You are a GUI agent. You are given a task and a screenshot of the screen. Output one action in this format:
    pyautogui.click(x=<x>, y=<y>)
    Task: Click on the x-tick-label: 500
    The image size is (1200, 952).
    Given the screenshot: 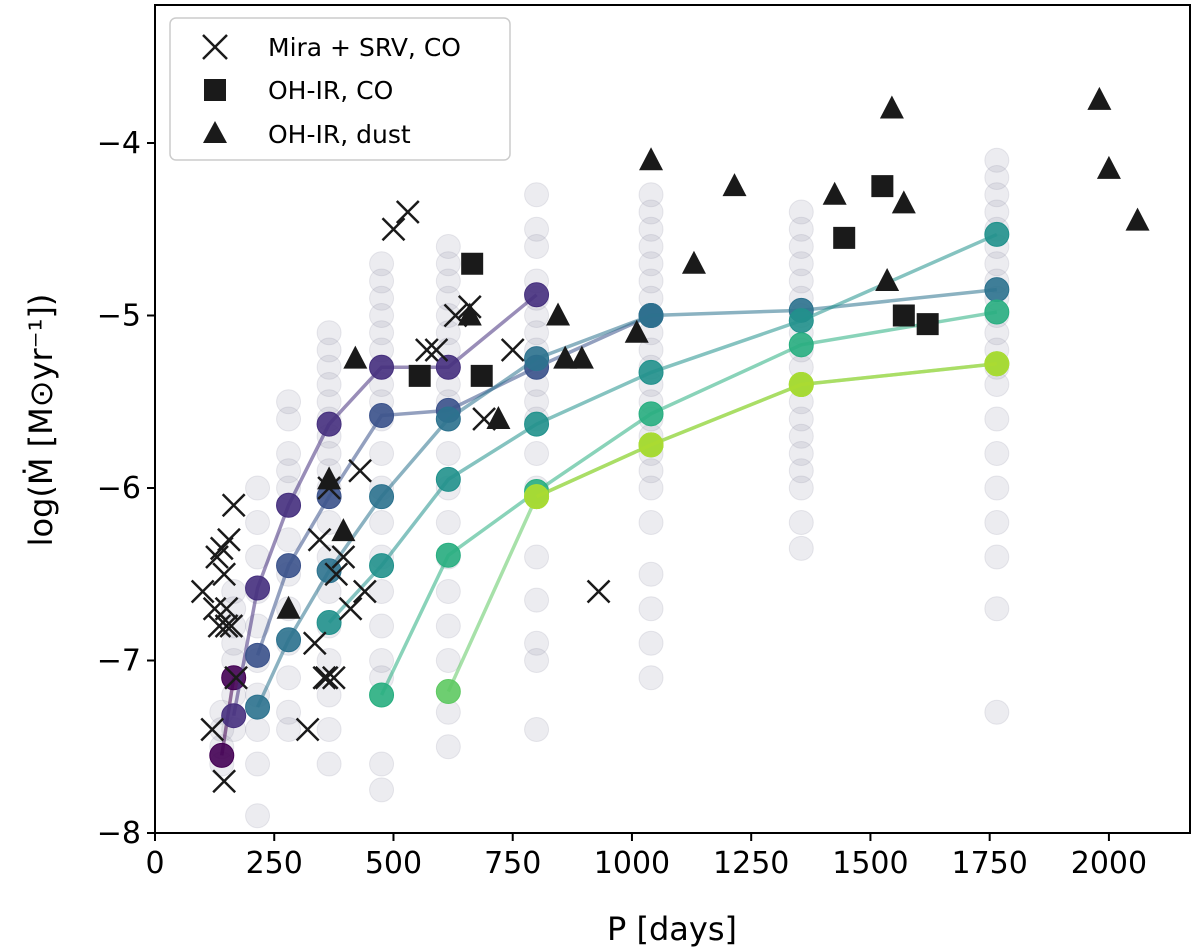 What is the action you would take?
    pyautogui.click(x=393, y=863)
    